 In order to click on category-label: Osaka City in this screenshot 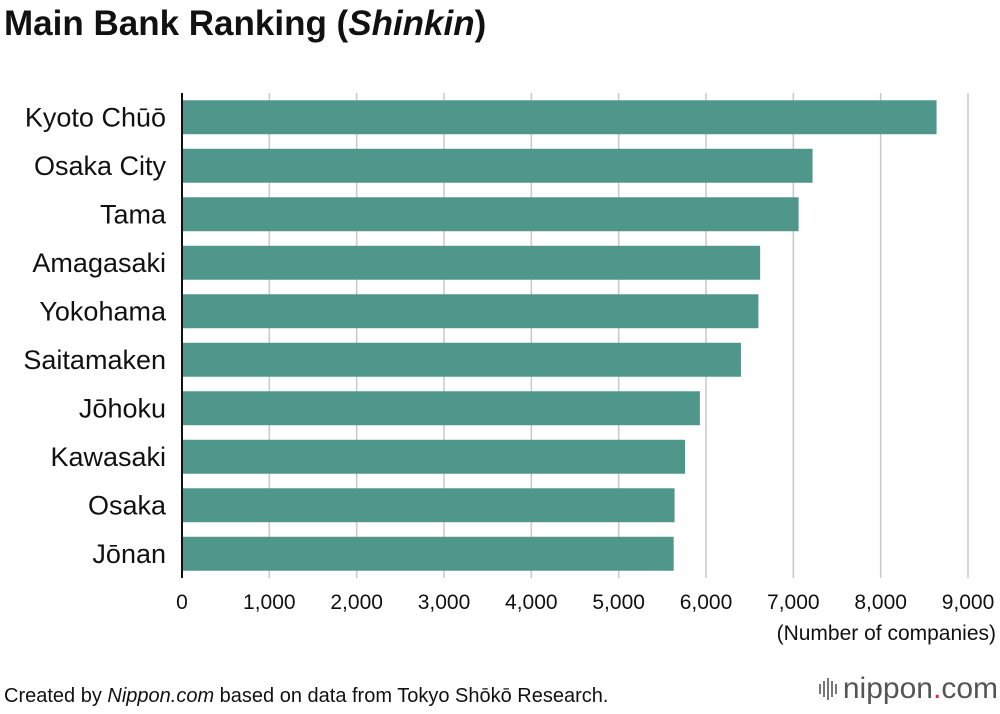, I will do `click(100, 166)`.